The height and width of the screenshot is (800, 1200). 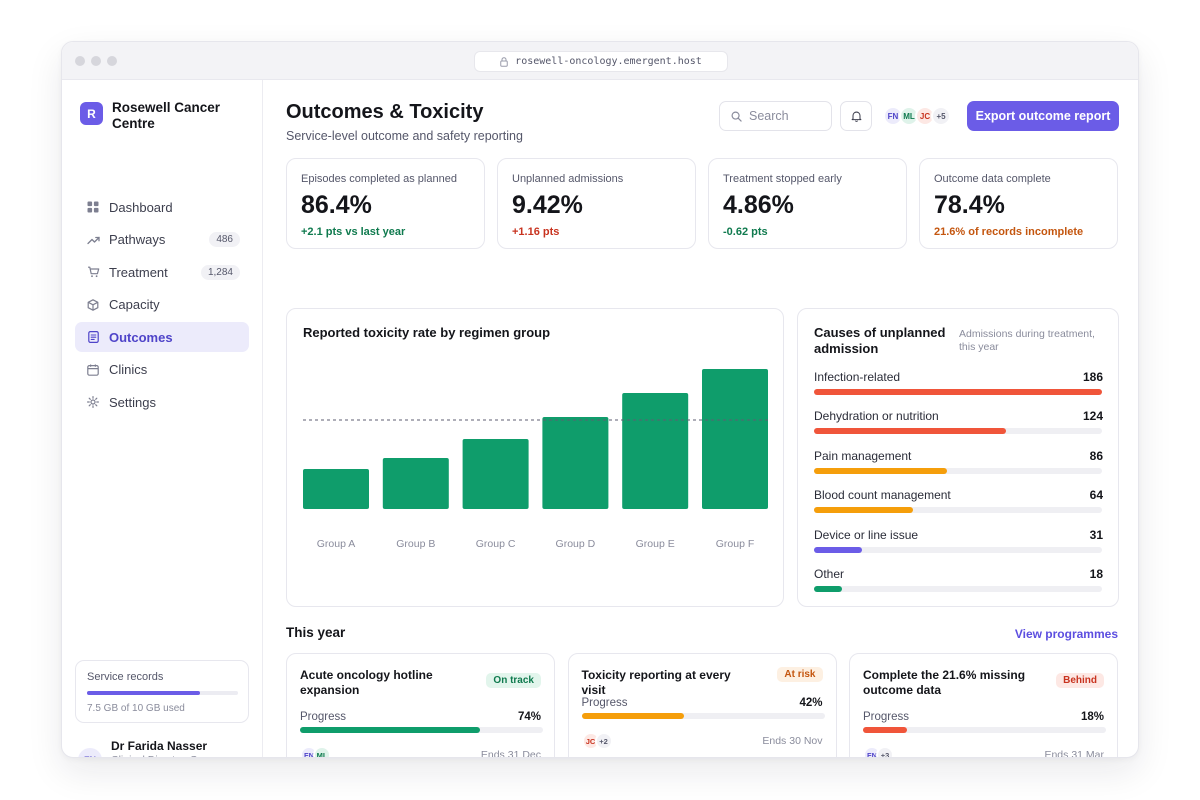 I want to click on sidebar-item-label: Pathways, so click(x=137, y=239).